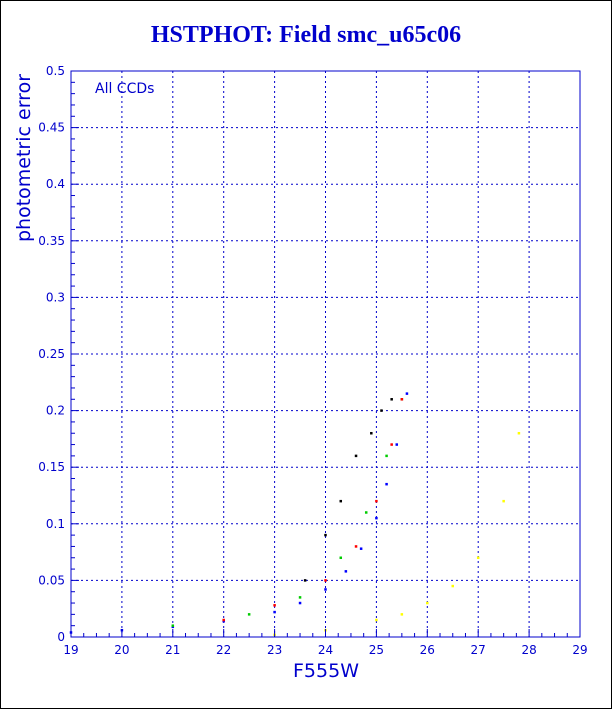 This screenshot has height=709, width=612. Describe the element at coordinates (51, 128) in the screenshot. I see `y-tick-label: 0.45` at that location.